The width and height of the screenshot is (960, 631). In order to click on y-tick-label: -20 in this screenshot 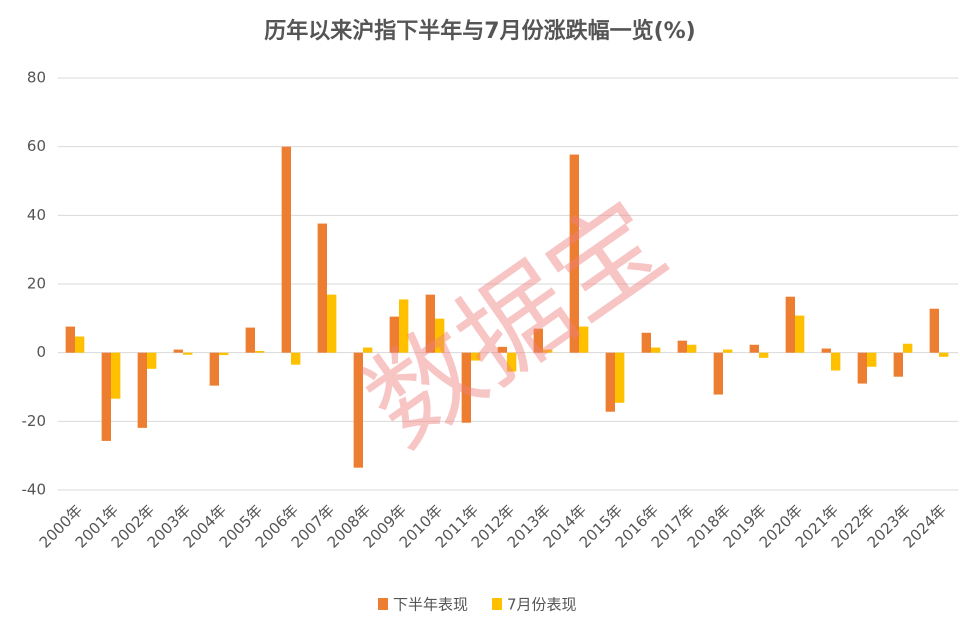, I will do `click(34, 421)`.